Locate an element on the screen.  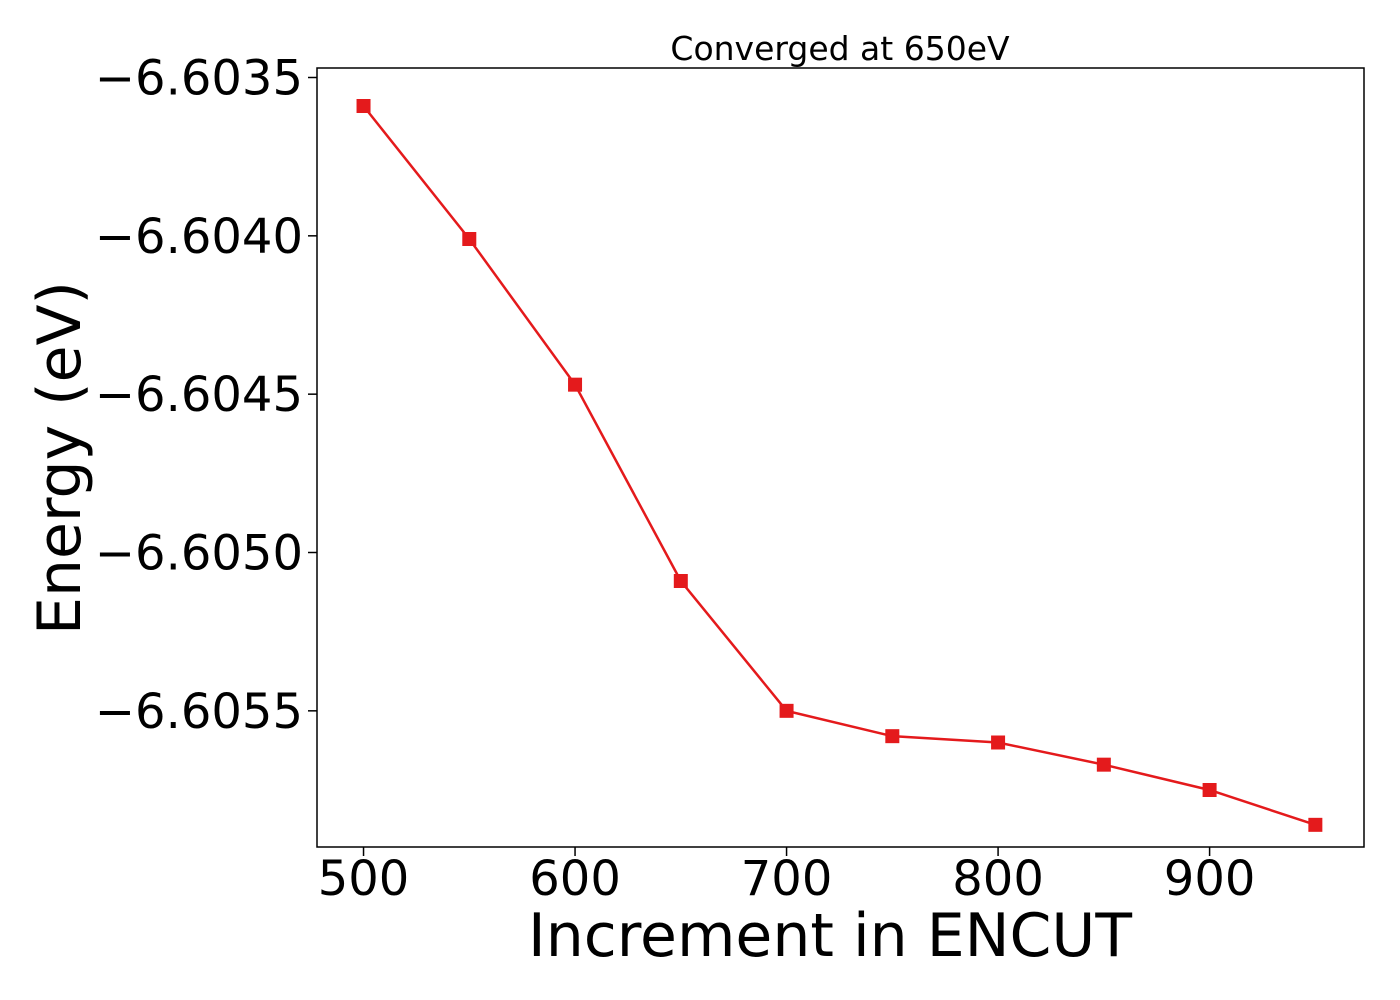
y-axis-label: Energy (eV) is located at coordinates (60, 458).